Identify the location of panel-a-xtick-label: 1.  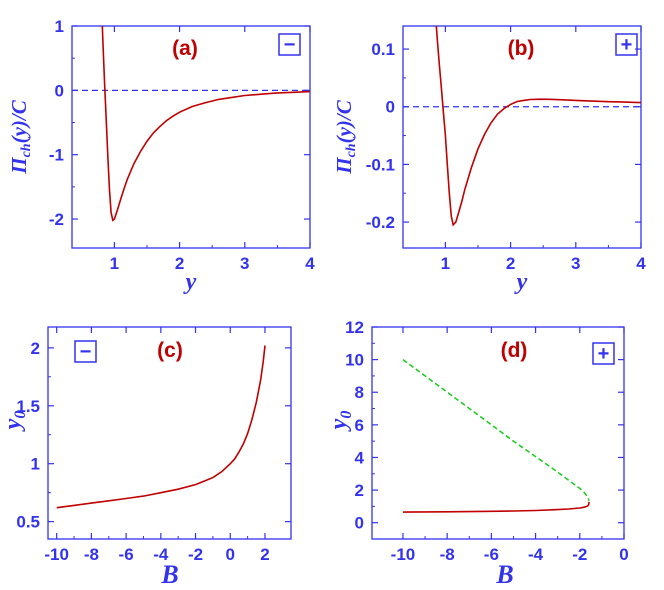
(114, 263).